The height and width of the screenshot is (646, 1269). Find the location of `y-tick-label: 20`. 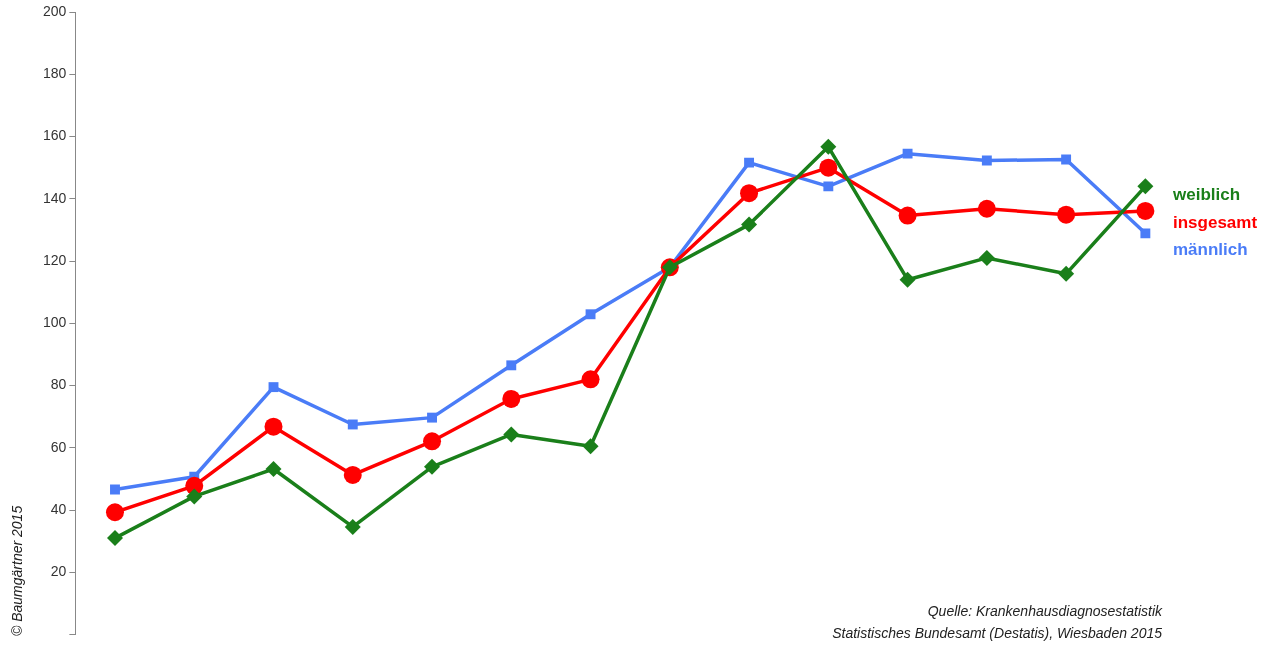

y-tick-label: 20 is located at coordinates (58, 571).